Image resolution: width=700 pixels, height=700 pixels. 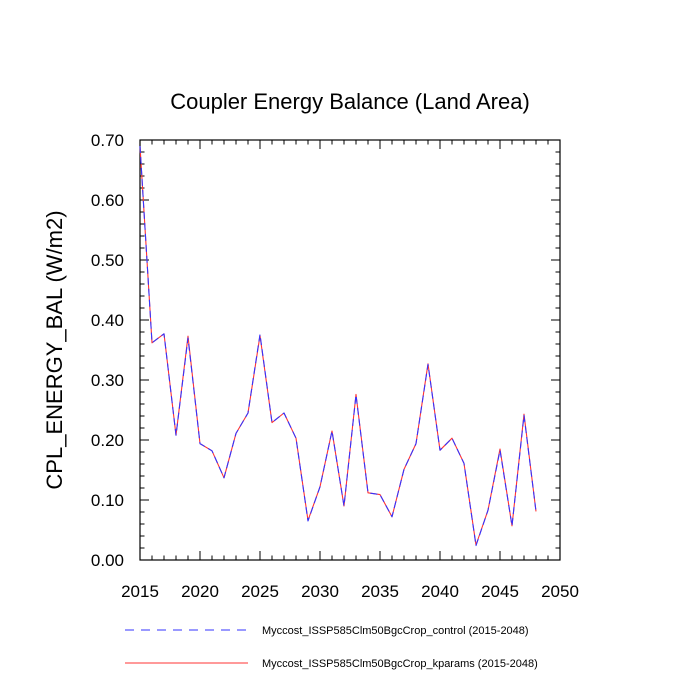 What do you see at coordinates (107, 560) in the screenshot?
I see `y-tick-label: 0.00` at bounding box center [107, 560].